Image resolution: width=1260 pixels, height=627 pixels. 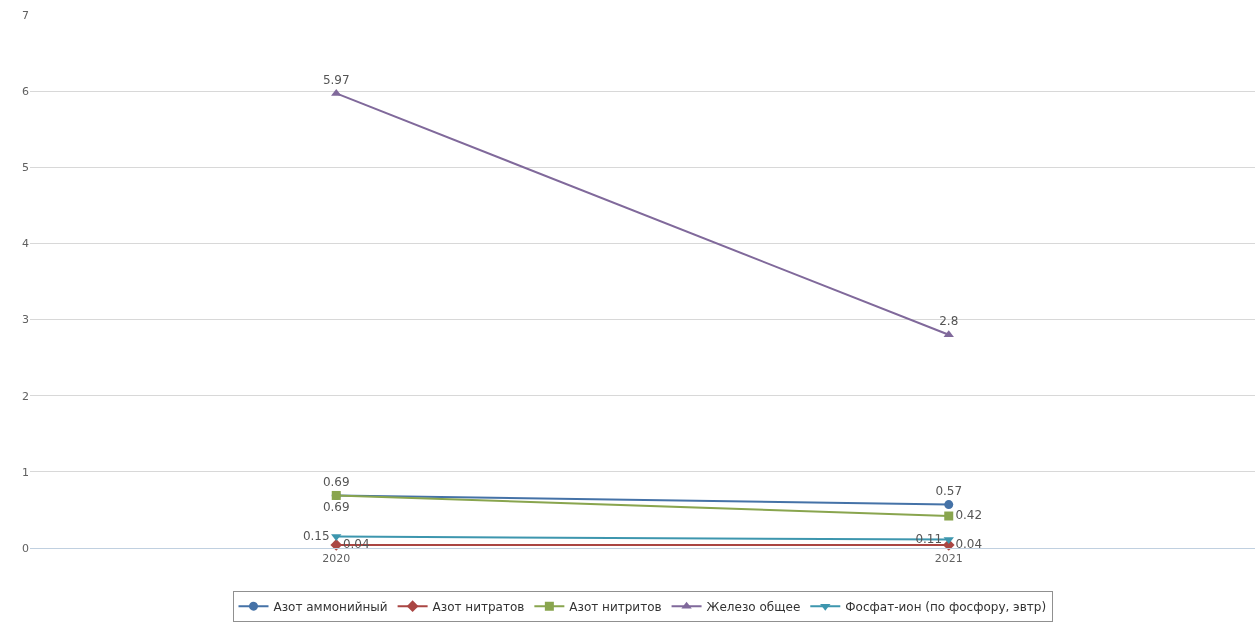 What do you see at coordinates (25, 396) in the screenshot?
I see `y-tick-label: 2` at bounding box center [25, 396].